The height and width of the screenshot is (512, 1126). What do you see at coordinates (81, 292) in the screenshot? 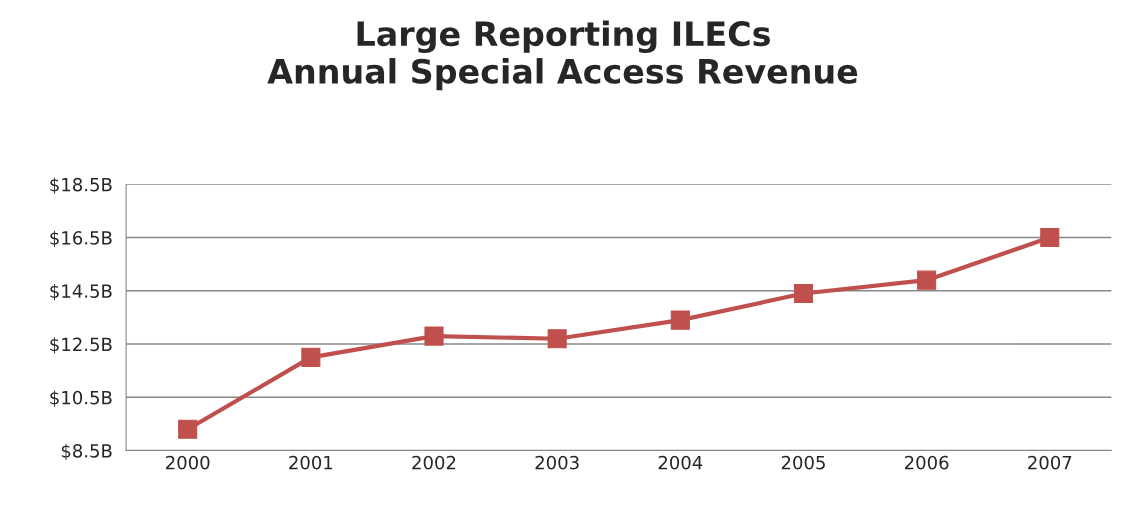
I see `y-tick-label: $14.5B` at bounding box center [81, 292].